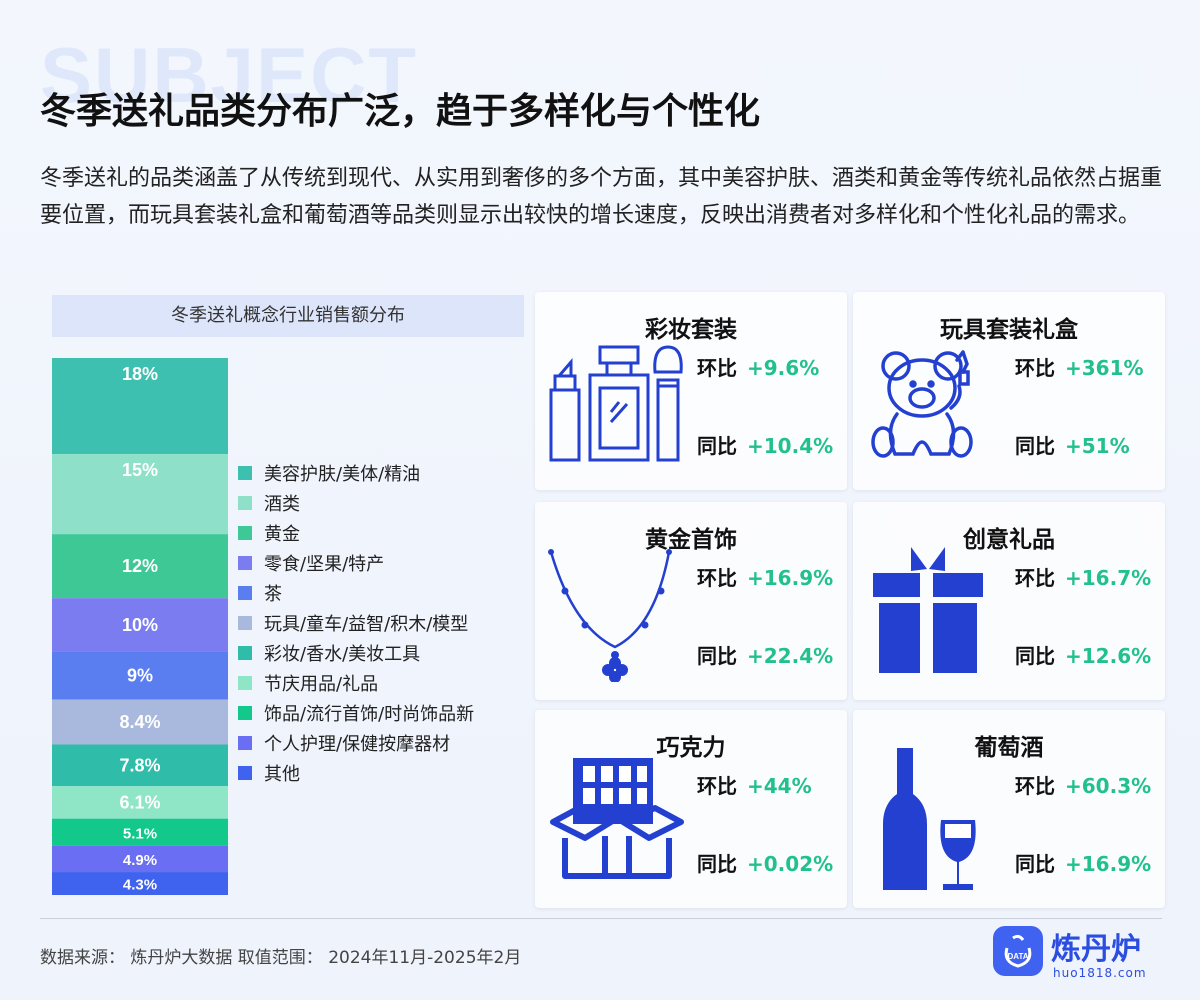 Image resolution: width=1200 pixels, height=1000 pixels. Describe the element at coordinates (790, 446) in the screenshot. I see `yoy-value: +10.4%` at that location.